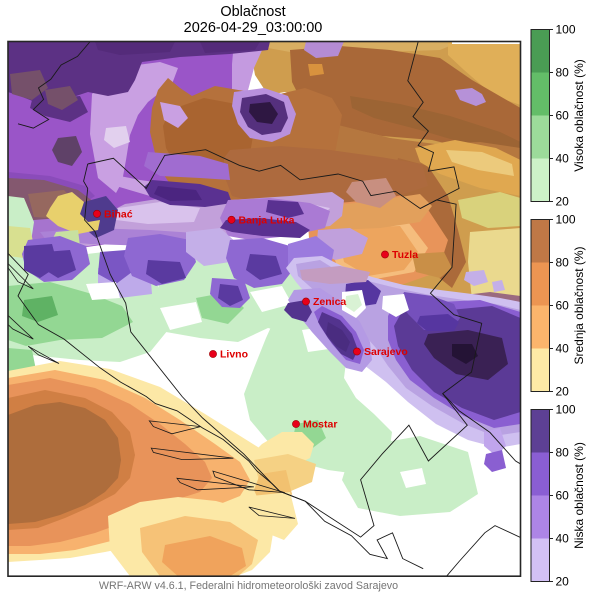 This screenshot has height=600, width=600. What do you see at coordinates (329, 302) in the screenshot?
I see `svg-text: Zenica` at bounding box center [329, 302].